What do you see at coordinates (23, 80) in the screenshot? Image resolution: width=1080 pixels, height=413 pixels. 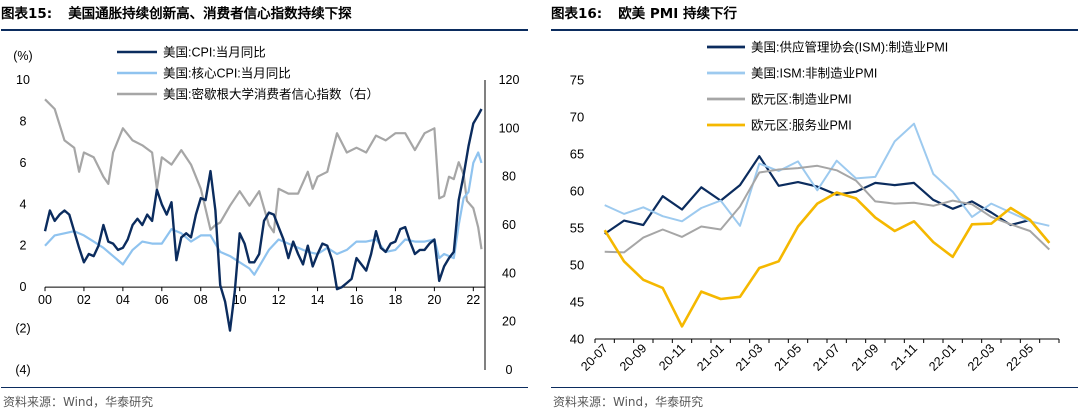 I see `y-left-tick-label: 10` at bounding box center [23, 80].